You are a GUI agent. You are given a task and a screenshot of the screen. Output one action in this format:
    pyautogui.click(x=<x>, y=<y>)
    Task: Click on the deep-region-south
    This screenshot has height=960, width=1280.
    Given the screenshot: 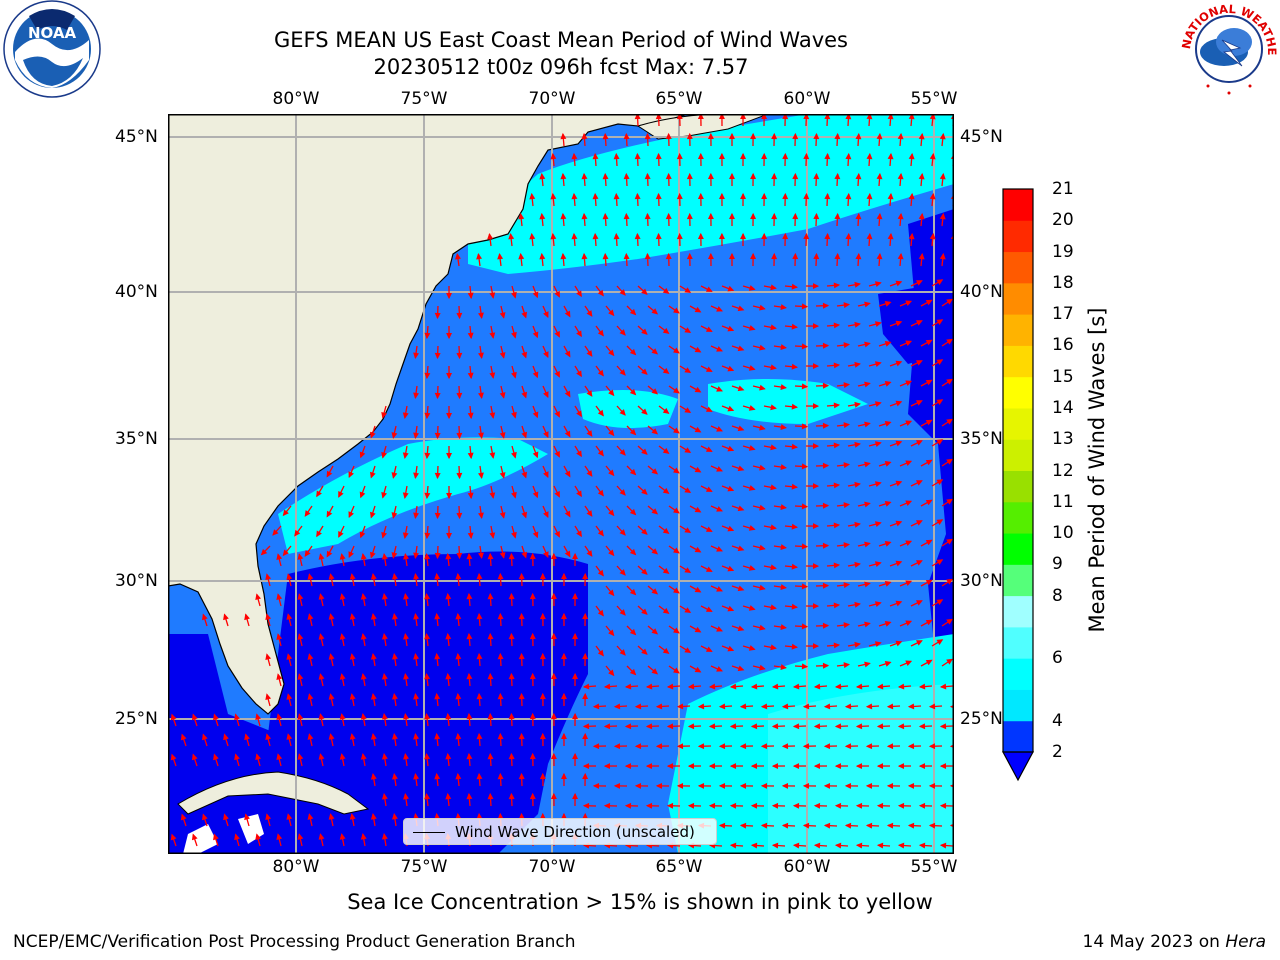 What is the action you would take?
    pyautogui.click(x=428, y=702)
    